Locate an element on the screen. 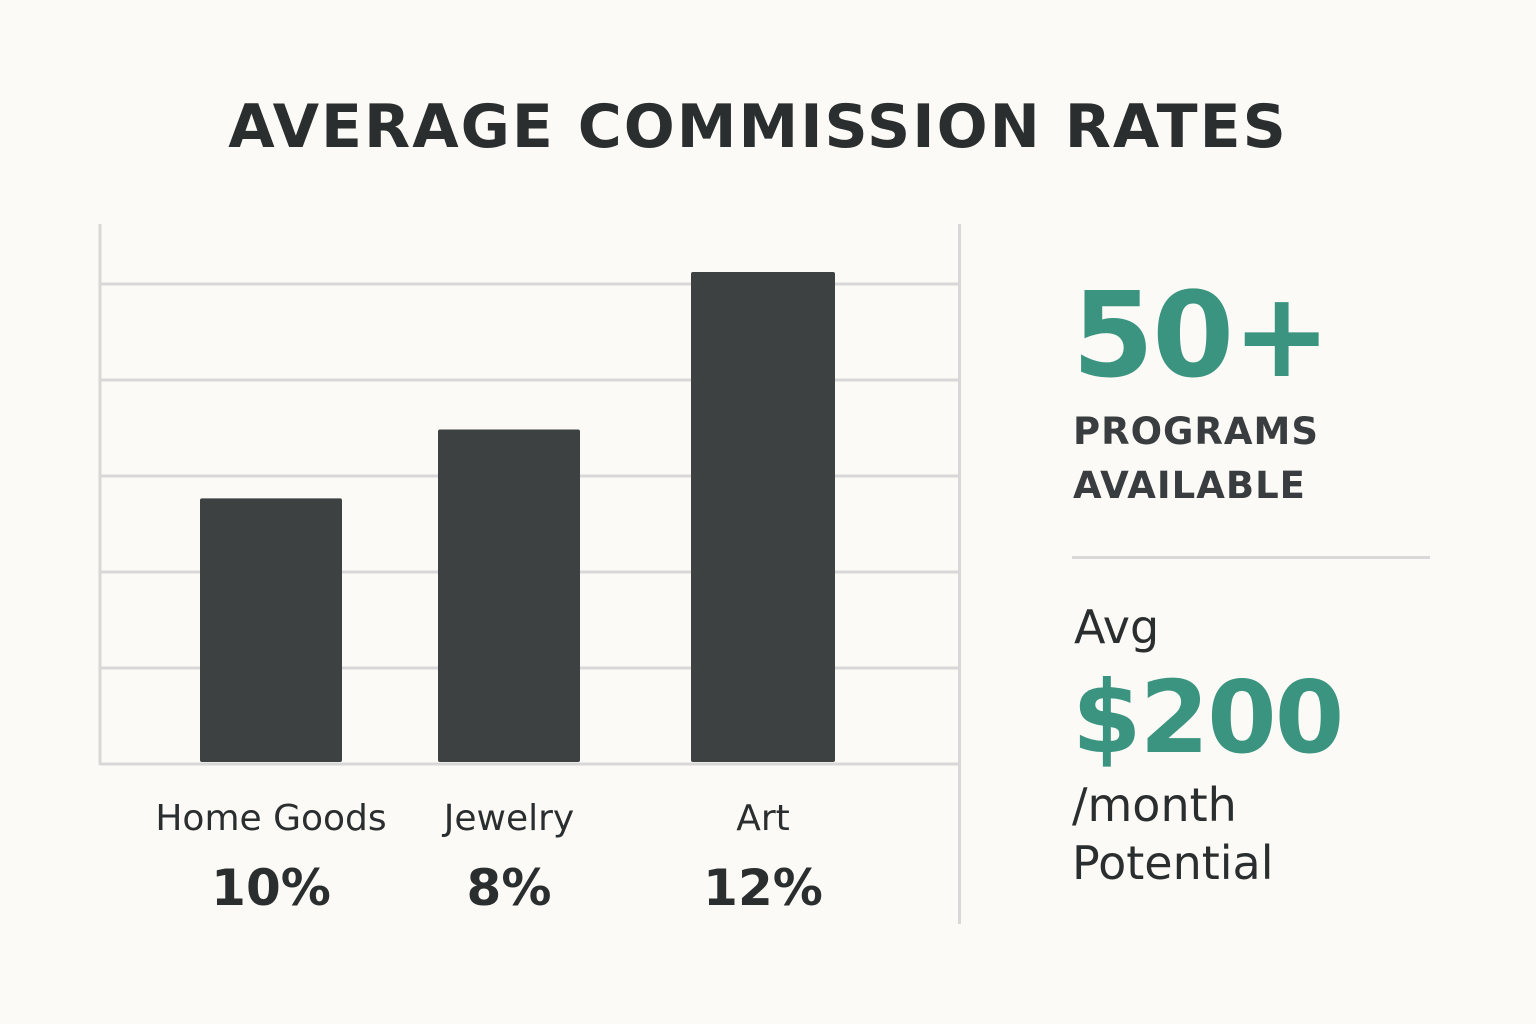 The height and width of the screenshot is (1024, 1536). value-label: 12% is located at coordinates (763, 888).